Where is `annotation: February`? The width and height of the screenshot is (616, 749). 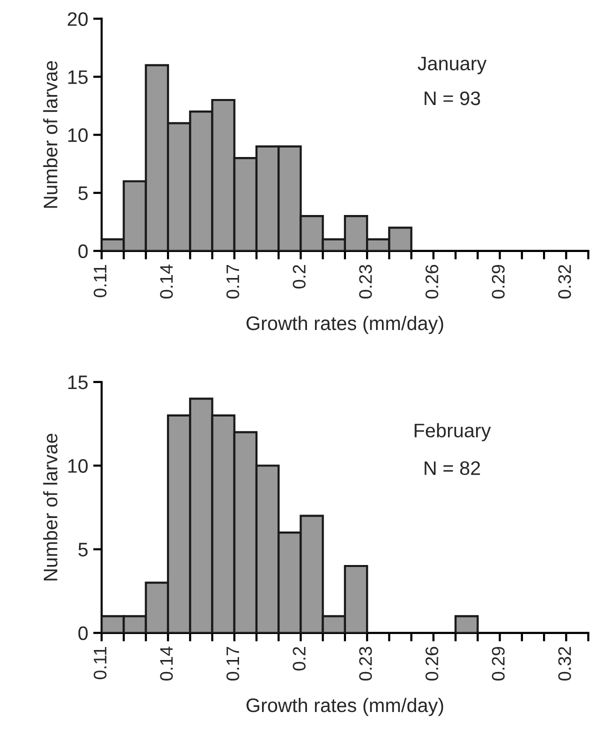
annotation: February is located at coordinates (452, 432).